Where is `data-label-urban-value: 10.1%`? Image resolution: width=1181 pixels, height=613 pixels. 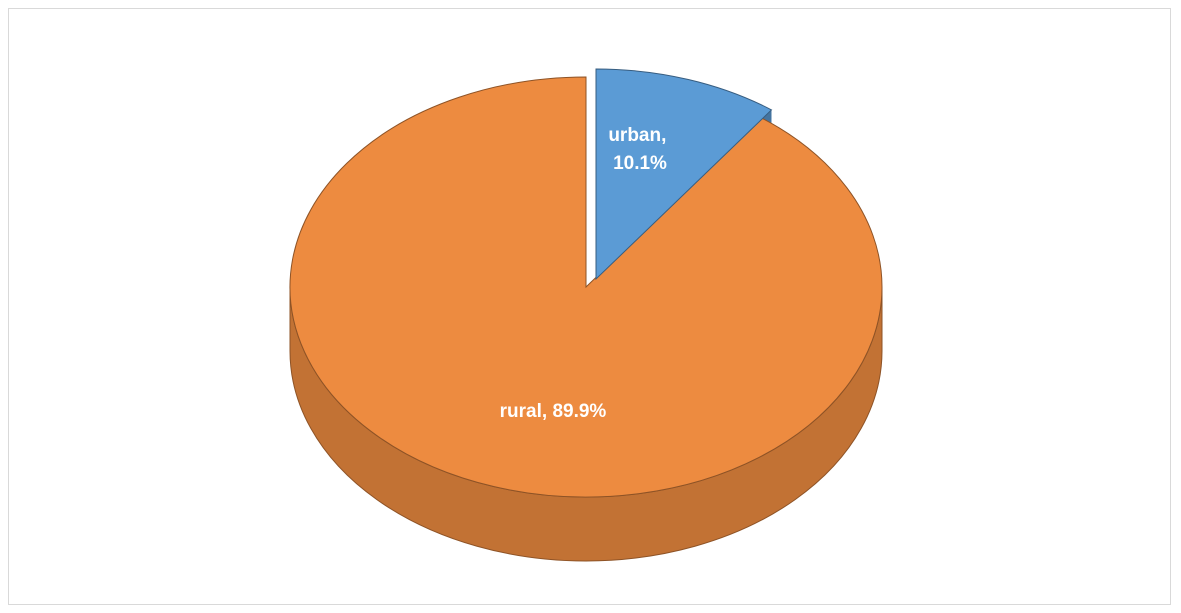
data-label-urban-value: 10.1% is located at coordinates (640, 163).